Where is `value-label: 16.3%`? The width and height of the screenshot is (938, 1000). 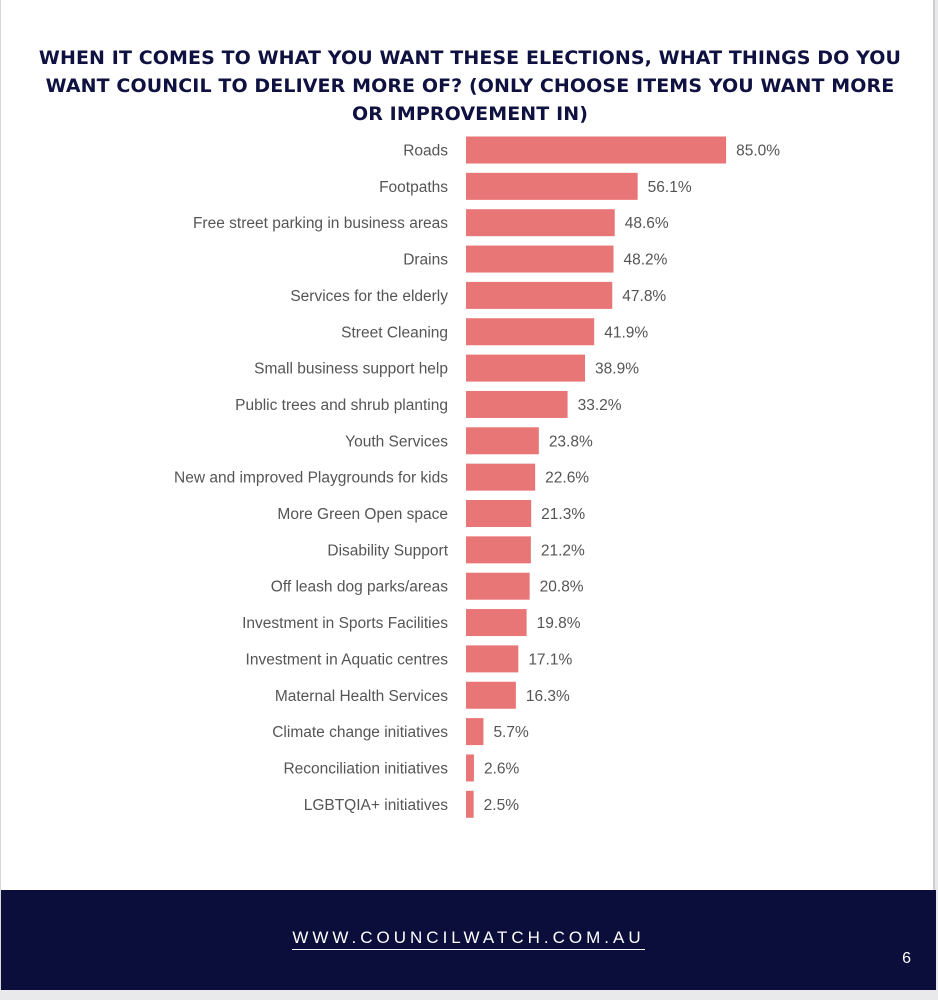 value-label: 16.3% is located at coordinates (548, 696).